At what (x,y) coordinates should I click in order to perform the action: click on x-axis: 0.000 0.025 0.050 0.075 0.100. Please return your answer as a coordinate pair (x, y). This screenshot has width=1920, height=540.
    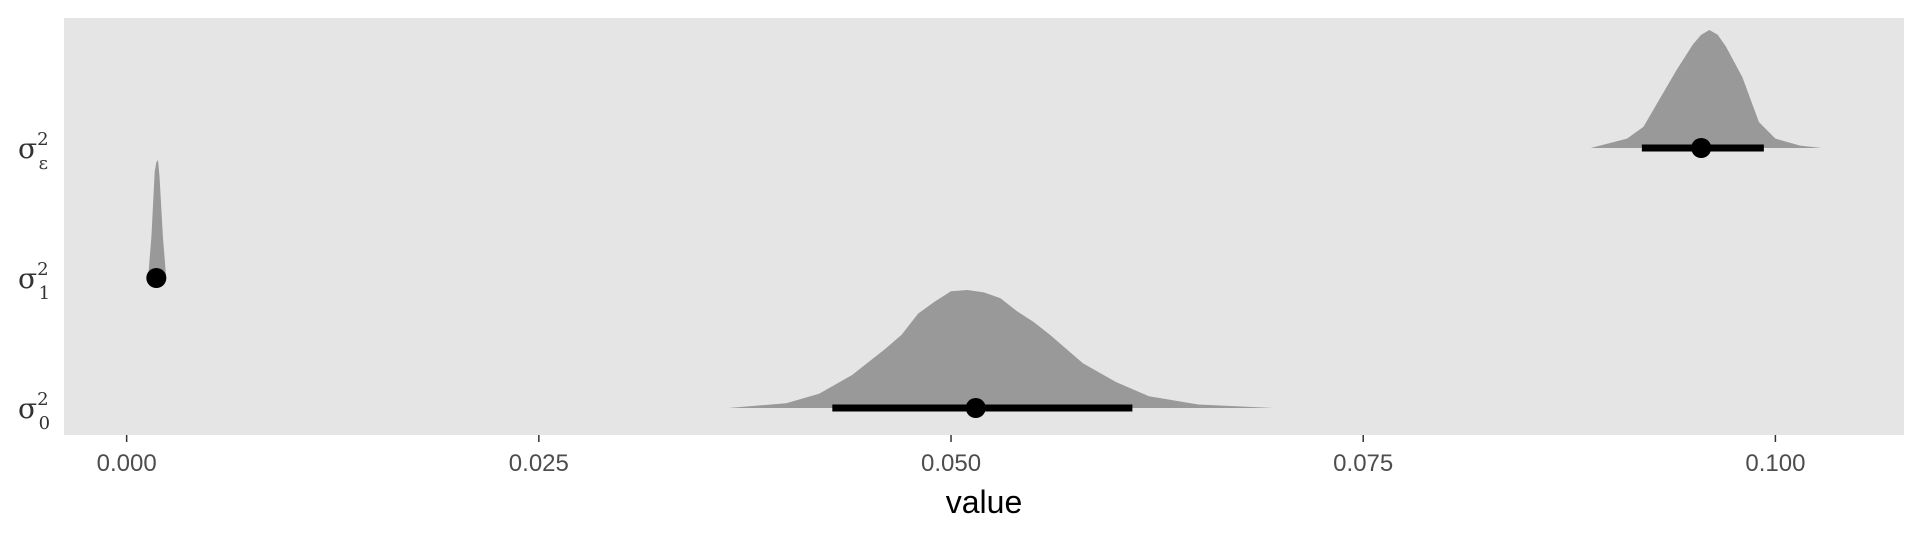
    Looking at the image, I should click on (951, 456).